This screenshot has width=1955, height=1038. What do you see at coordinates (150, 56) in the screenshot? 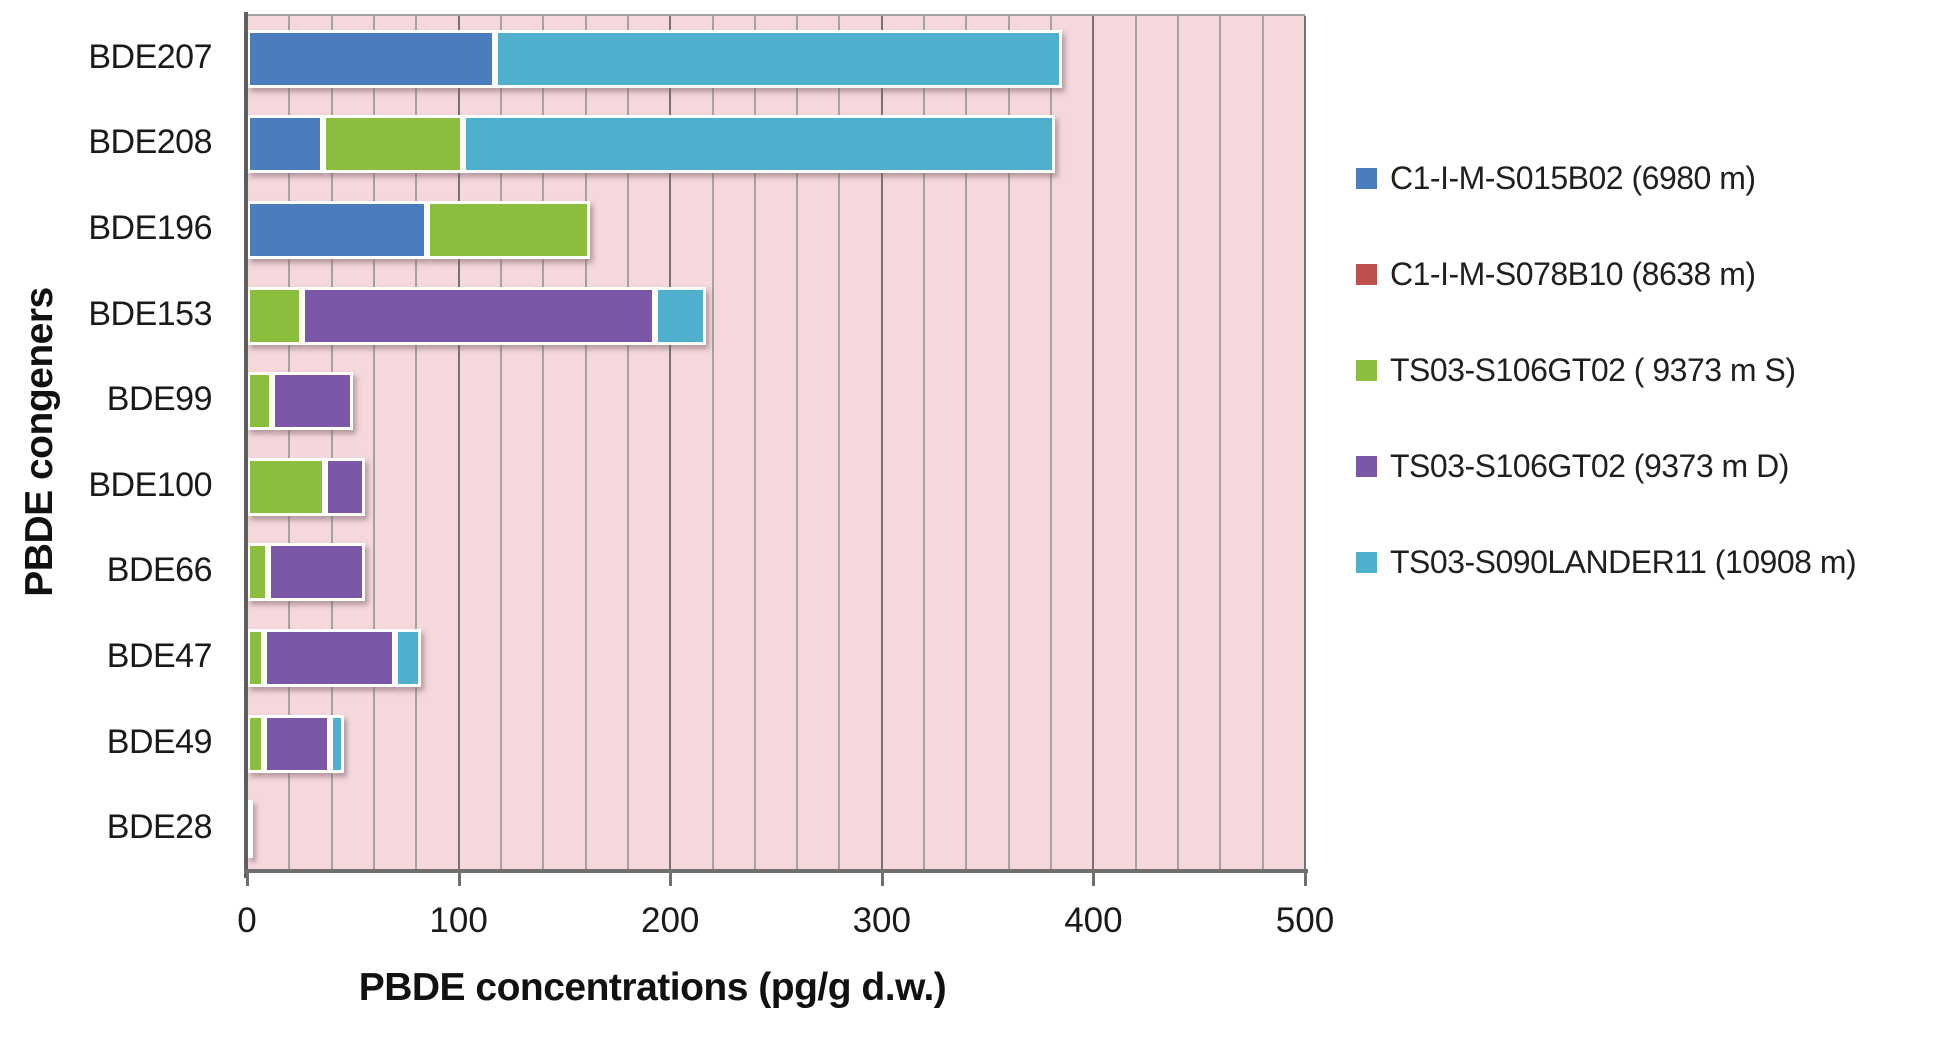
I see `category-label-BDE207: BDE207` at bounding box center [150, 56].